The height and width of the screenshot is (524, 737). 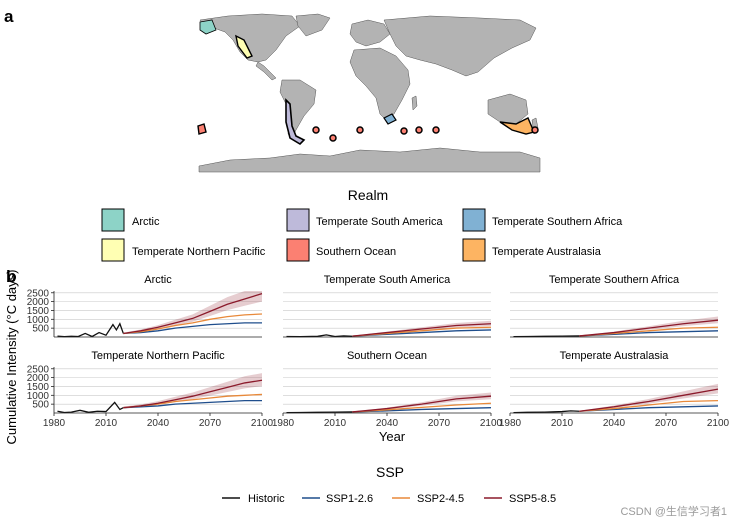 I want to click on realm-temperate-south-america-region, so click(x=295, y=122).